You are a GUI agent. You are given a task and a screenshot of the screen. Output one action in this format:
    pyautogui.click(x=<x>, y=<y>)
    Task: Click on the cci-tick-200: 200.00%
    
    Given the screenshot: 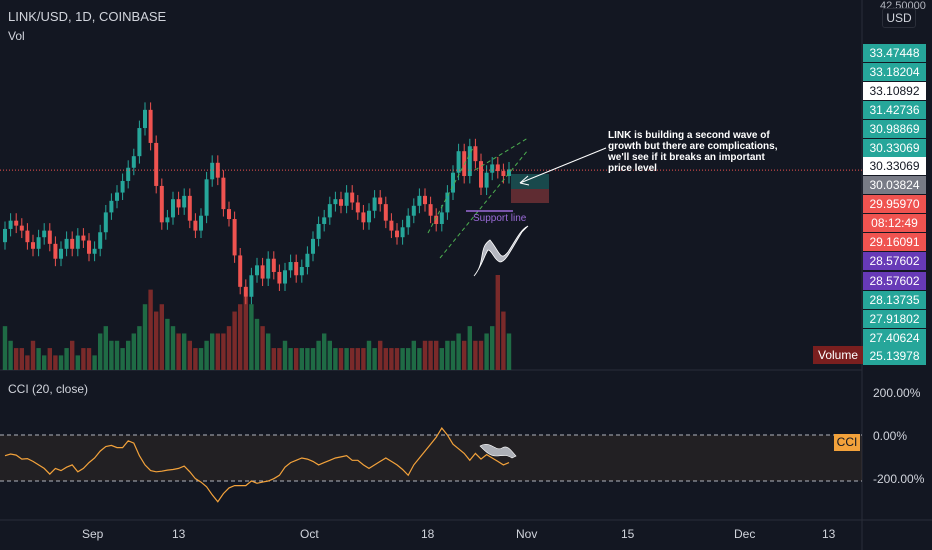 What is the action you would take?
    pyautogui.click(x=897, y=393)
    